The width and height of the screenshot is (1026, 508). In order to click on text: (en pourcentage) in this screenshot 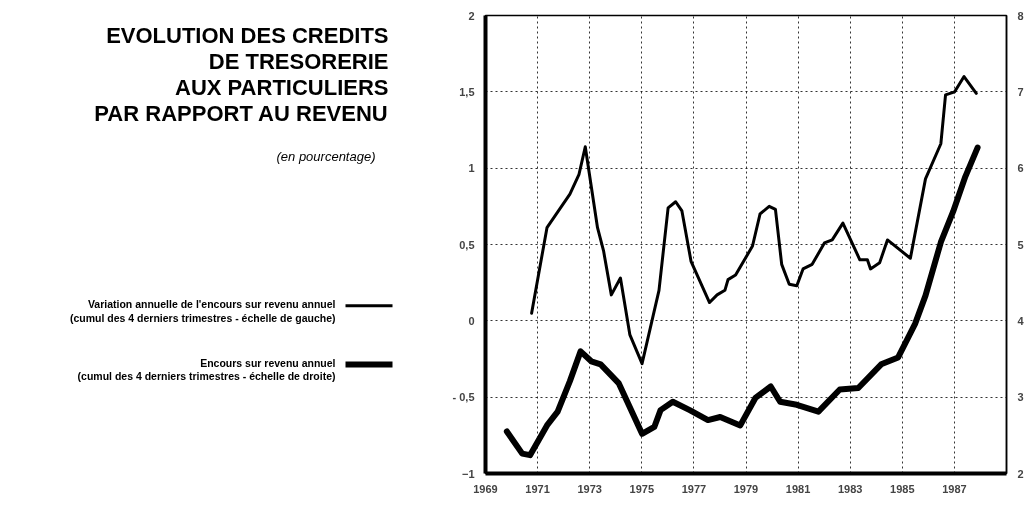, I will do `click(326, 156)`.